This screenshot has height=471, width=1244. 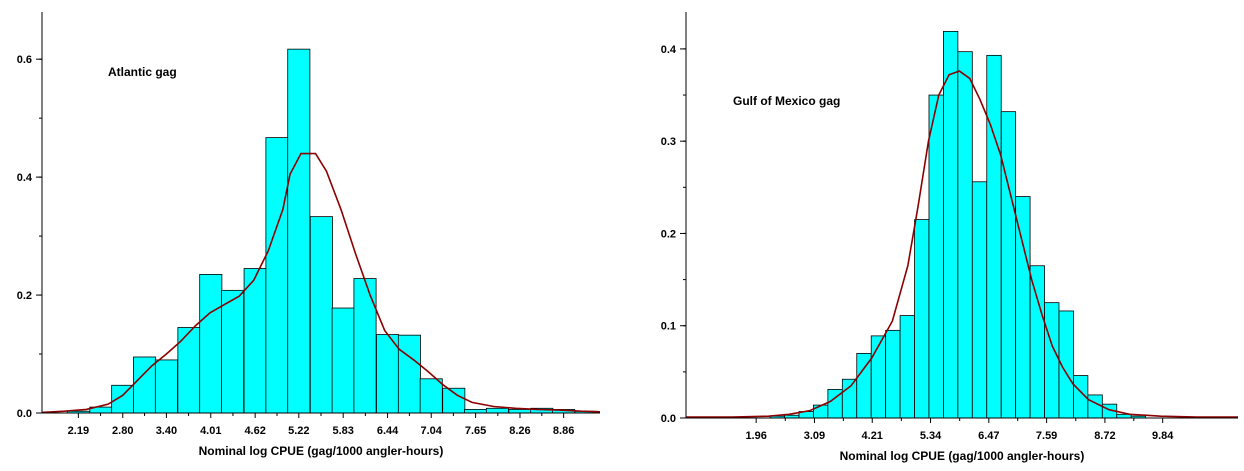 What do you see at coordinates (78, 431) in the screenshot?
I see `x-tick-label: 2.19` at bounding box center [78, 431].